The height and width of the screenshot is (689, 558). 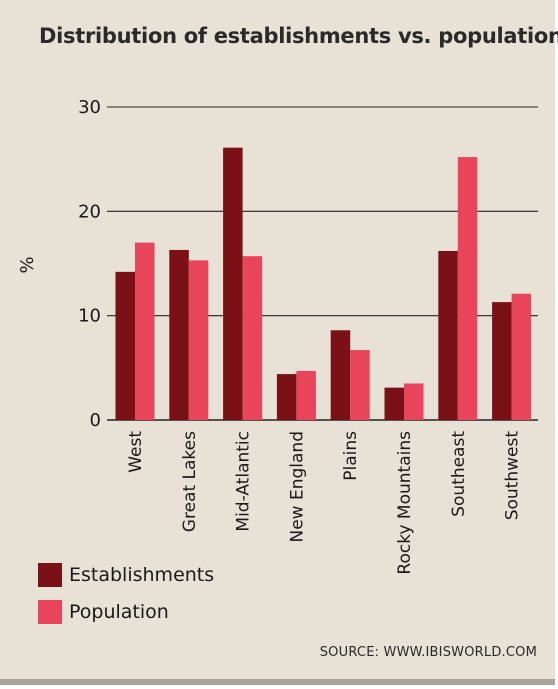 I want to click on bar-population-west, so click(x=145, y=331).